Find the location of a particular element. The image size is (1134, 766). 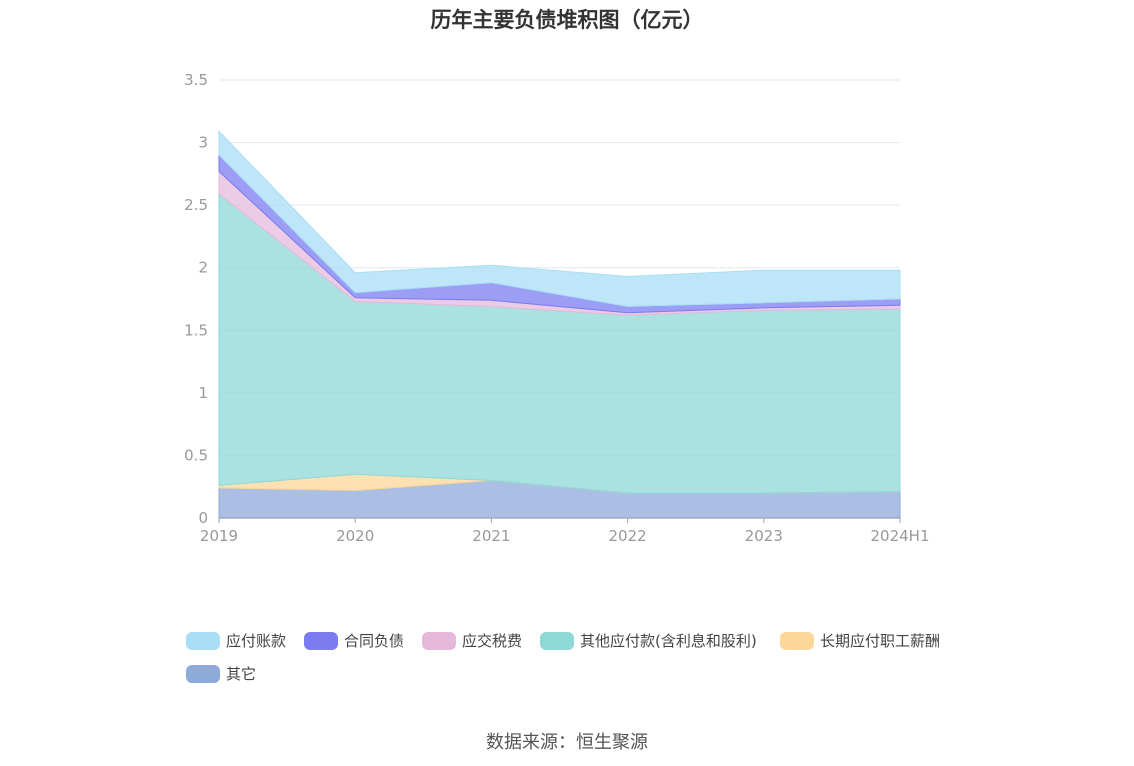

area-应付账款 is located at coordinates (559, 219).